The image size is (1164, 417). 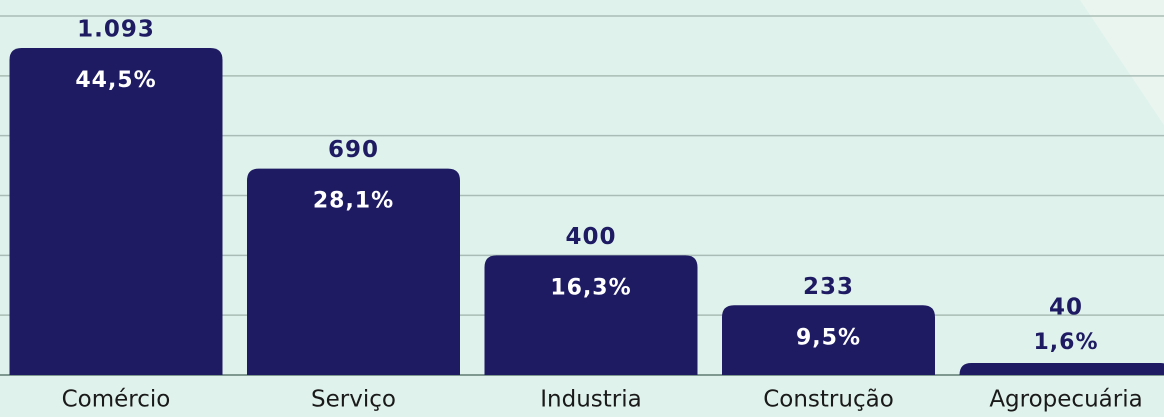 What do you see at coordinates (116, 30) in the screenshot?
I see `value-label: 1.093` at bounding box center [116, 30].